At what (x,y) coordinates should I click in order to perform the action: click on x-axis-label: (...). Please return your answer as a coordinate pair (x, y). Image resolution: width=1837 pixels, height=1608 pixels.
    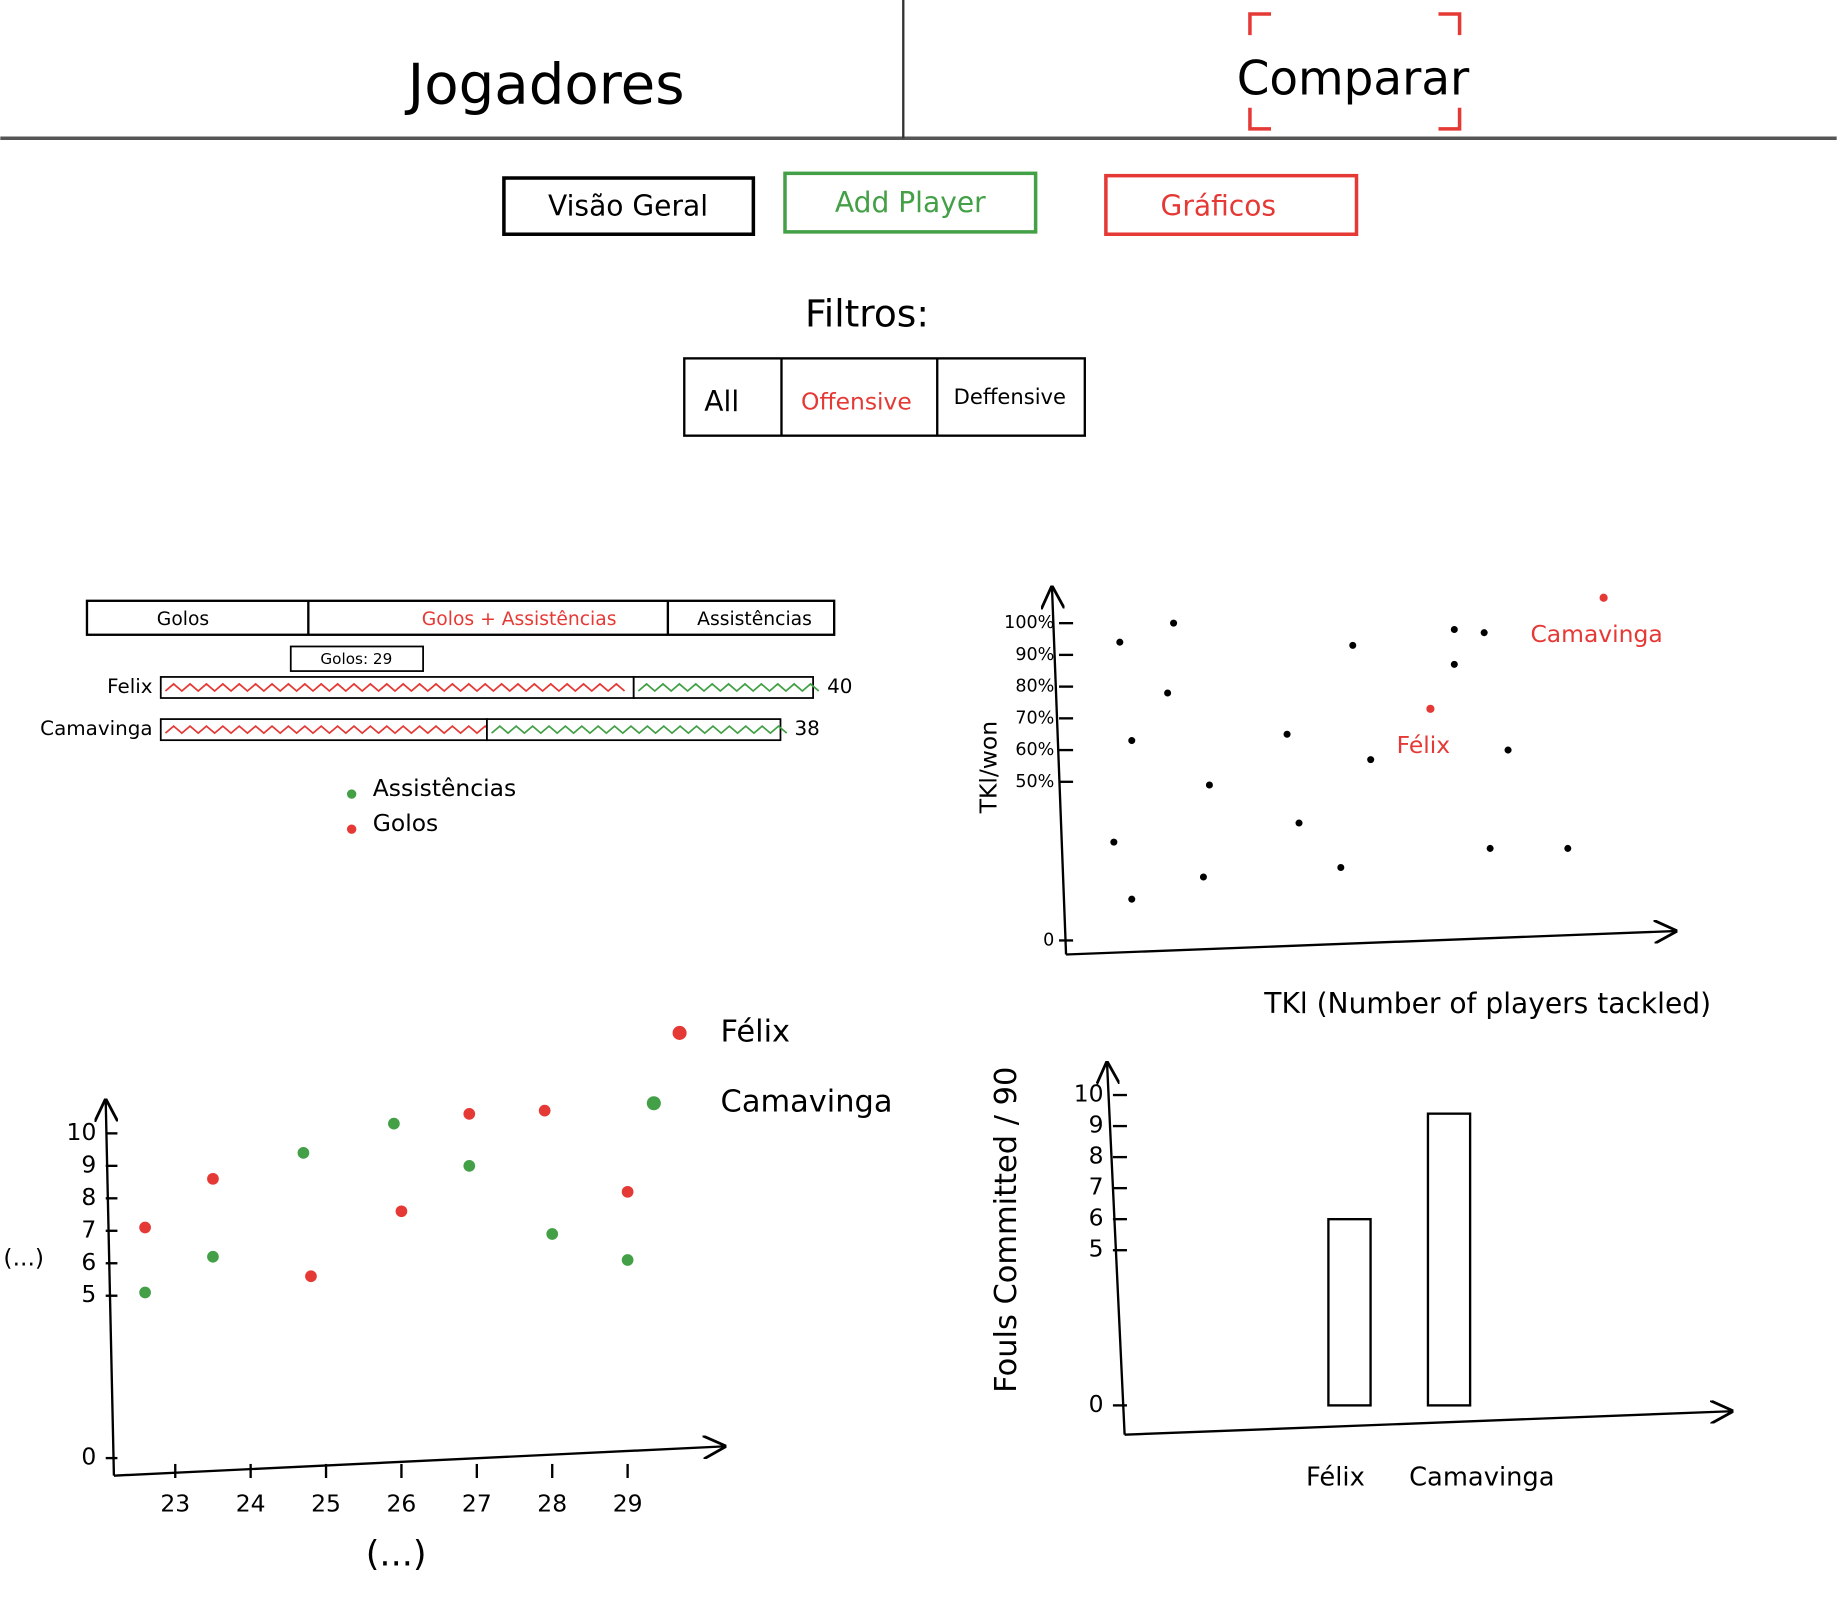
    Looking at the image, I should click on (396, 1553).